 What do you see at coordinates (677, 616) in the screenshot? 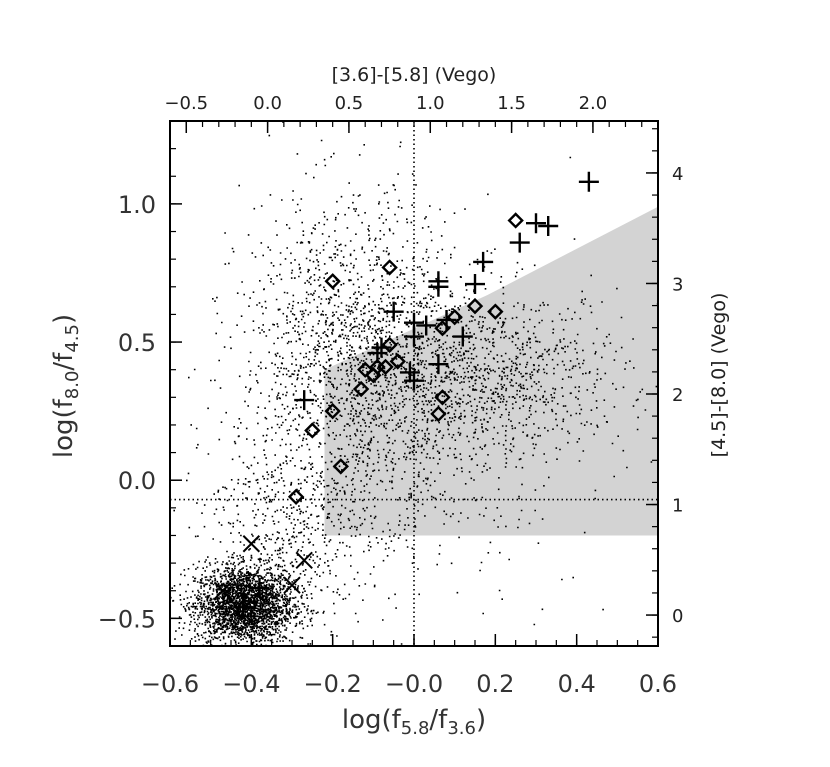
I see `right-tick-label: 0` at bounding box center [677, 616].